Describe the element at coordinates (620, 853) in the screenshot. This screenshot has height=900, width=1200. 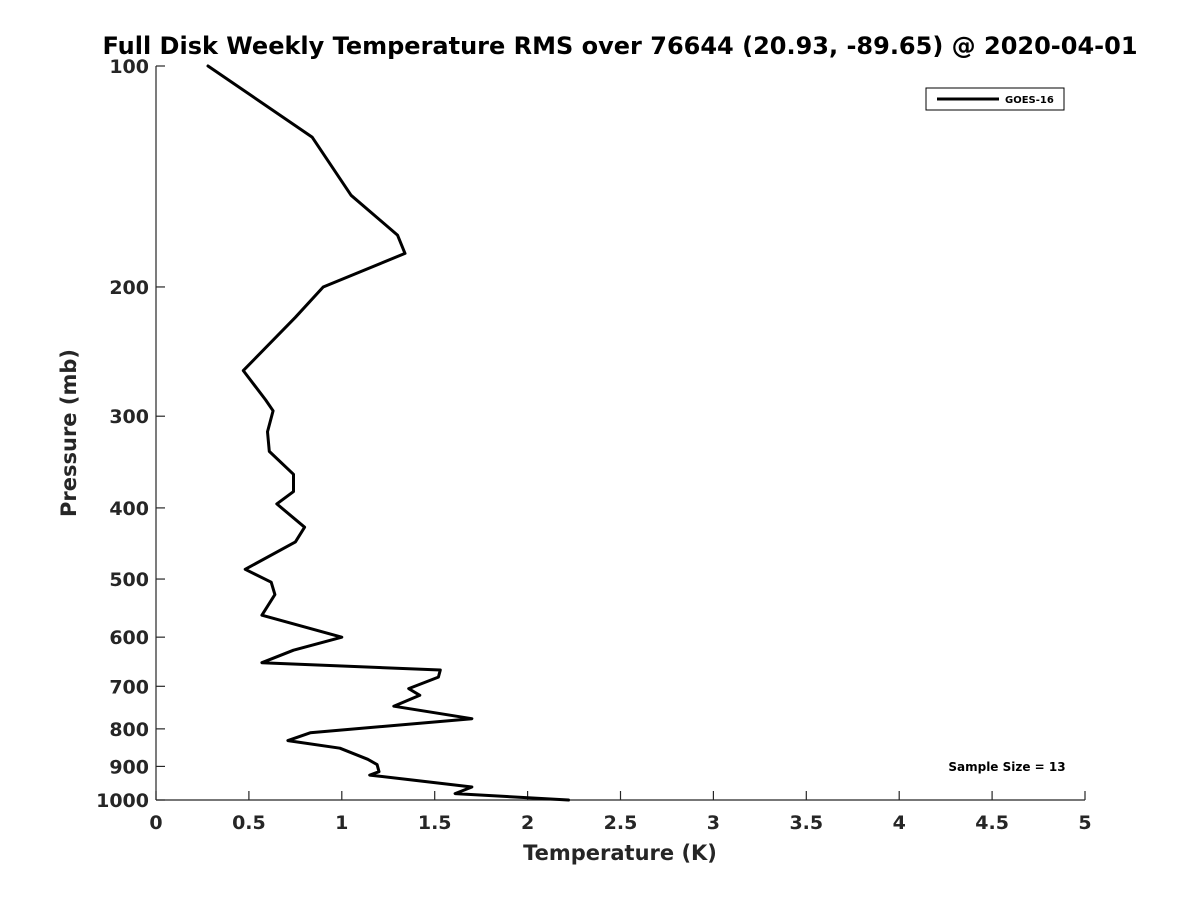
I see `x-axis-label: Temperature (K)` at that location.